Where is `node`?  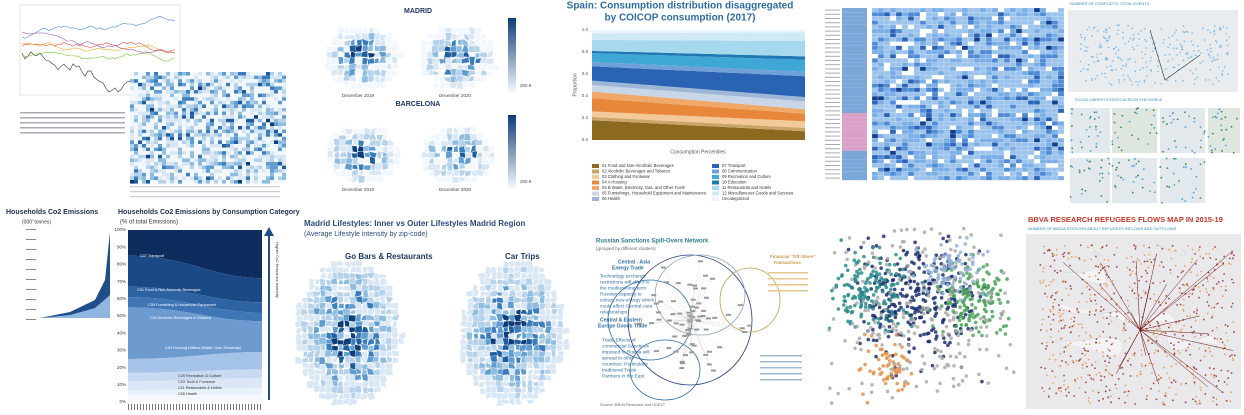 node is located at coordinates (669, 348).